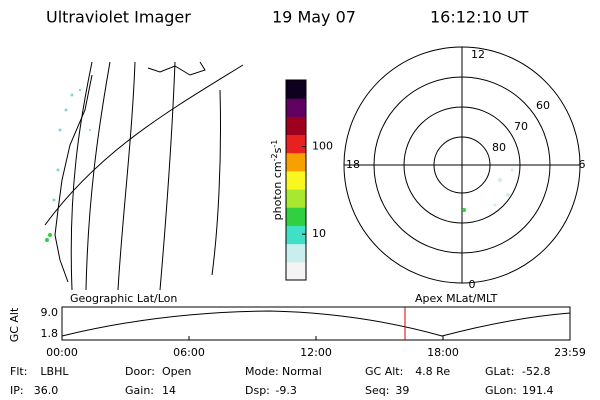  What do you see at coordinates (443, 352) in the screenshot?
I see `x-tick-label: 18:00` at bounding box center [443, 352].